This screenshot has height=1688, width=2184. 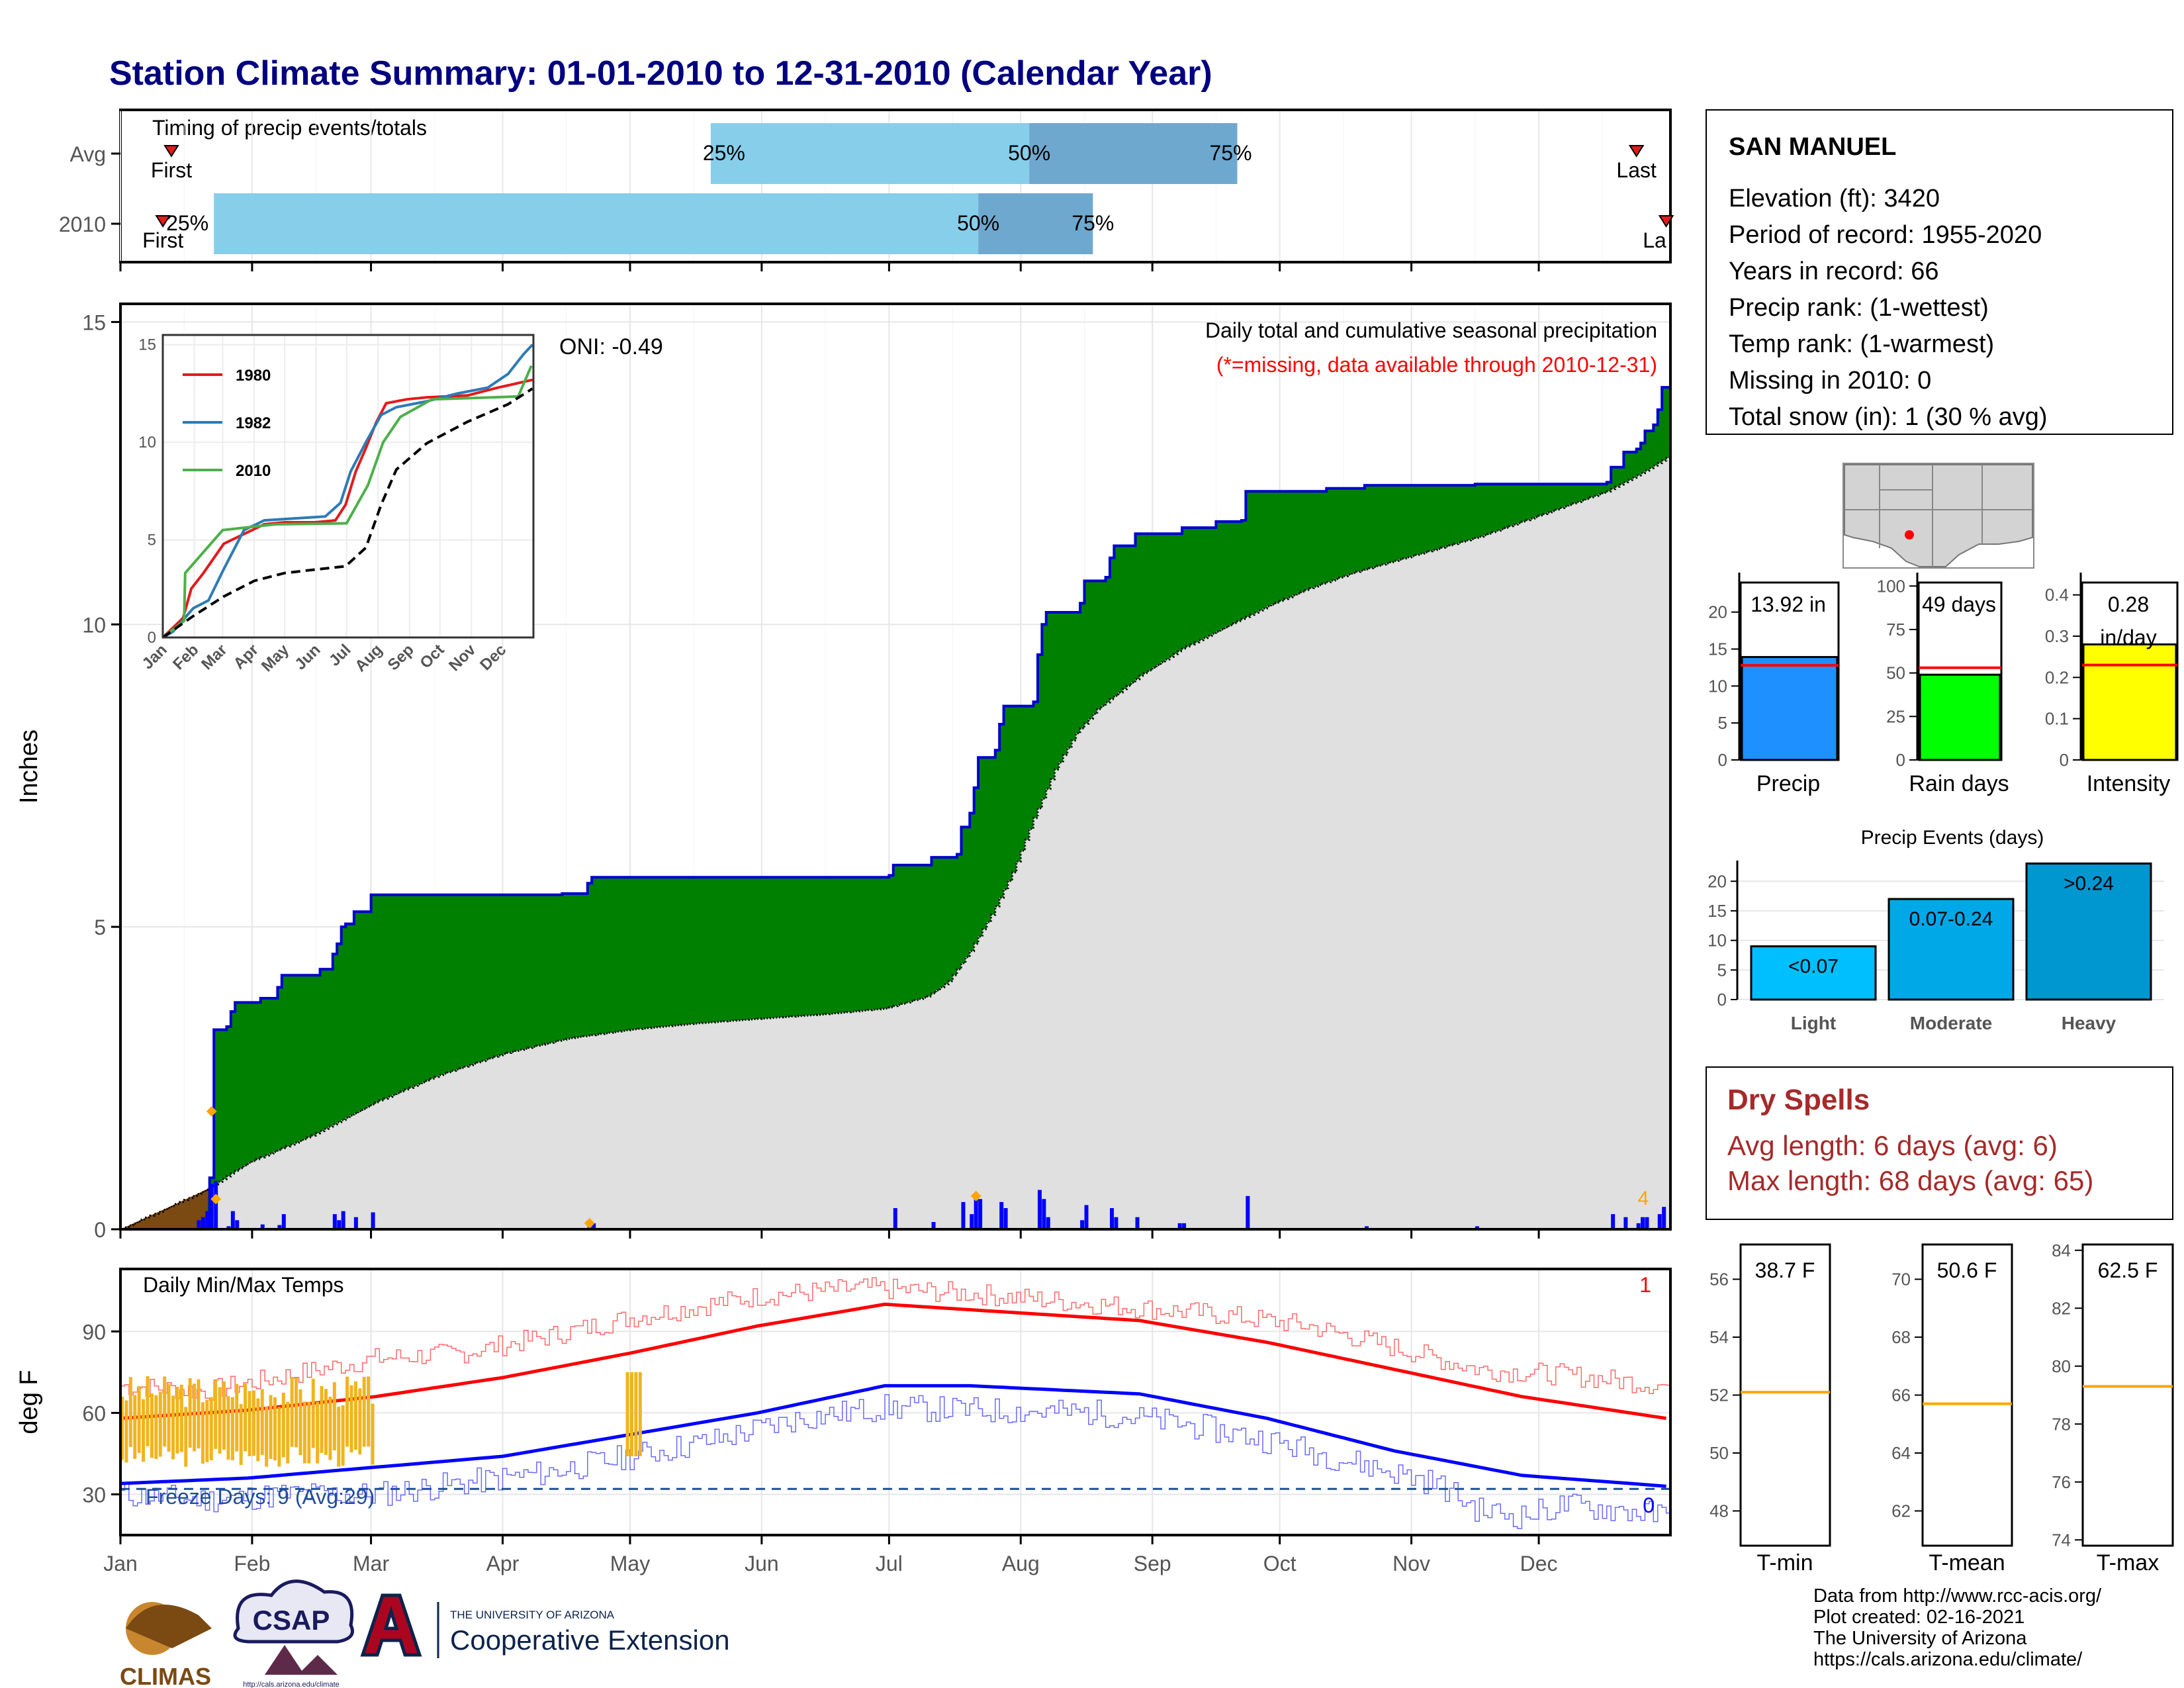 I want to click on station-info-line: Missing in 2010: 0, so click(x=1830, y=381).